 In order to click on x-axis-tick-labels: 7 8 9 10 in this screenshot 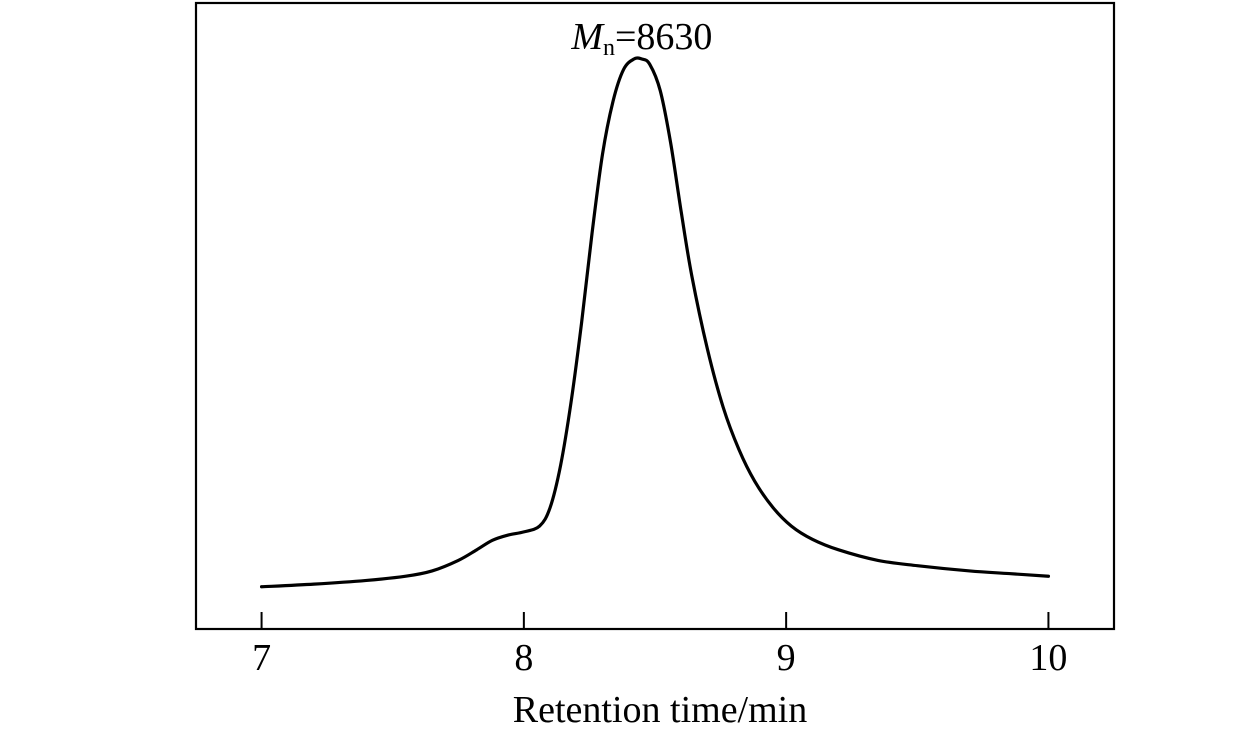, I will do `click(659, 658)`.